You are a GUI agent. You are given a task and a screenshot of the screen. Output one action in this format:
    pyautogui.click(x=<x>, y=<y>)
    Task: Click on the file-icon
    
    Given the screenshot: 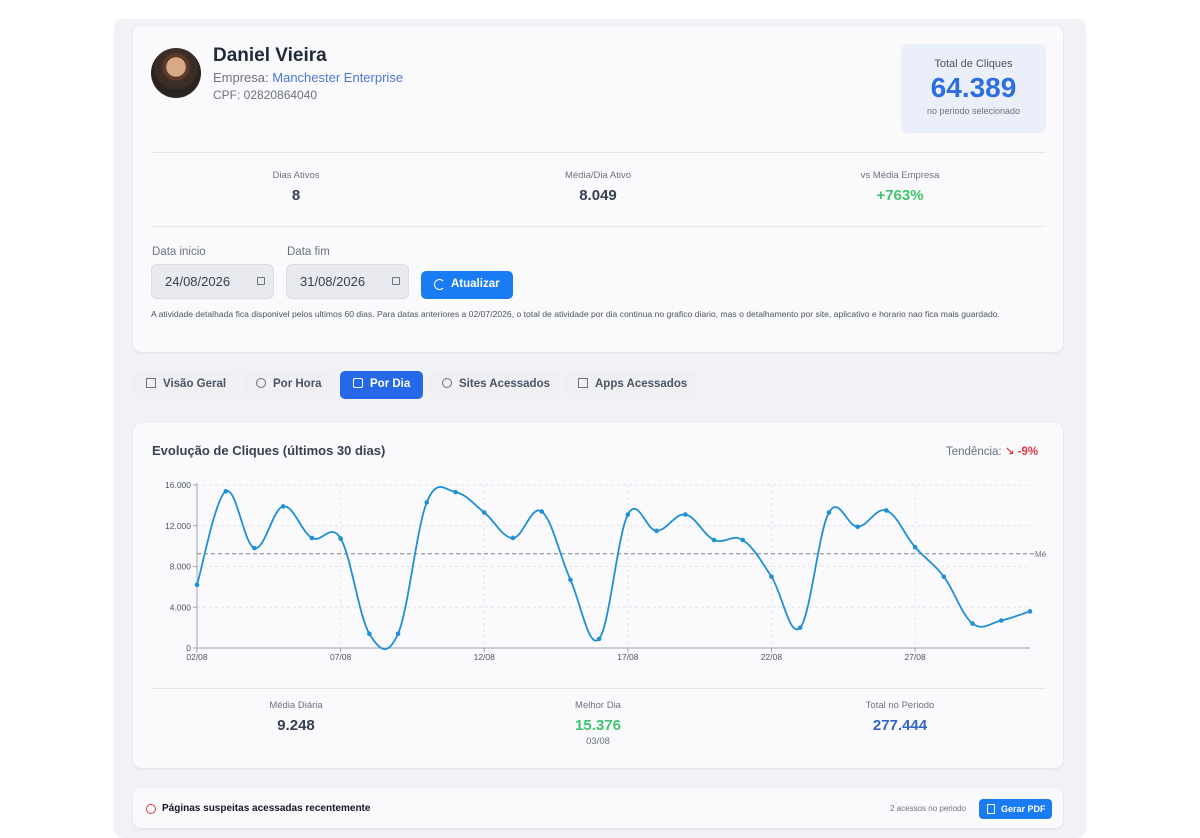 What is the action you would take?
    pyautogui.click(x=991, y=809)
    